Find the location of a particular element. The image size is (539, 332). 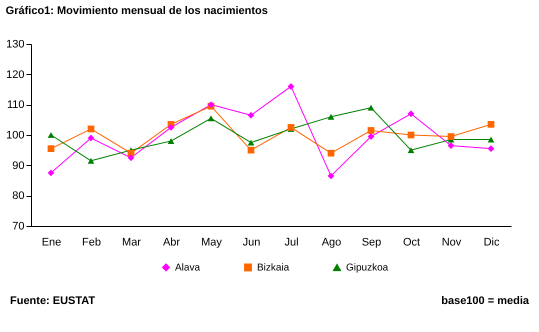

x-tick-label: May is located at coordinates (211, 242).